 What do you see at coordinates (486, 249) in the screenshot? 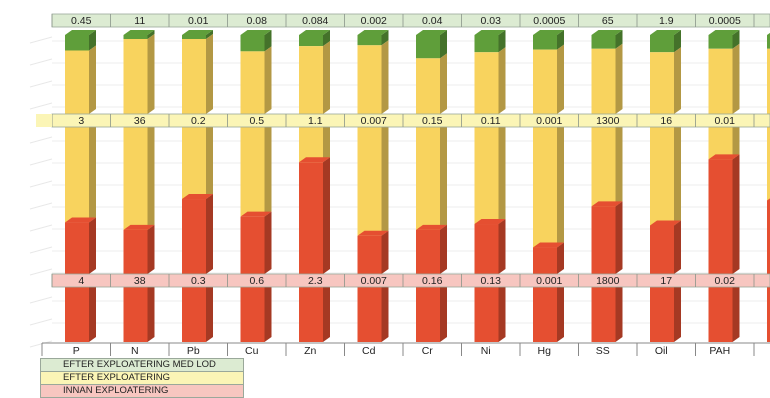
I see `bar-ni-red` at bounding box center [486, 249].